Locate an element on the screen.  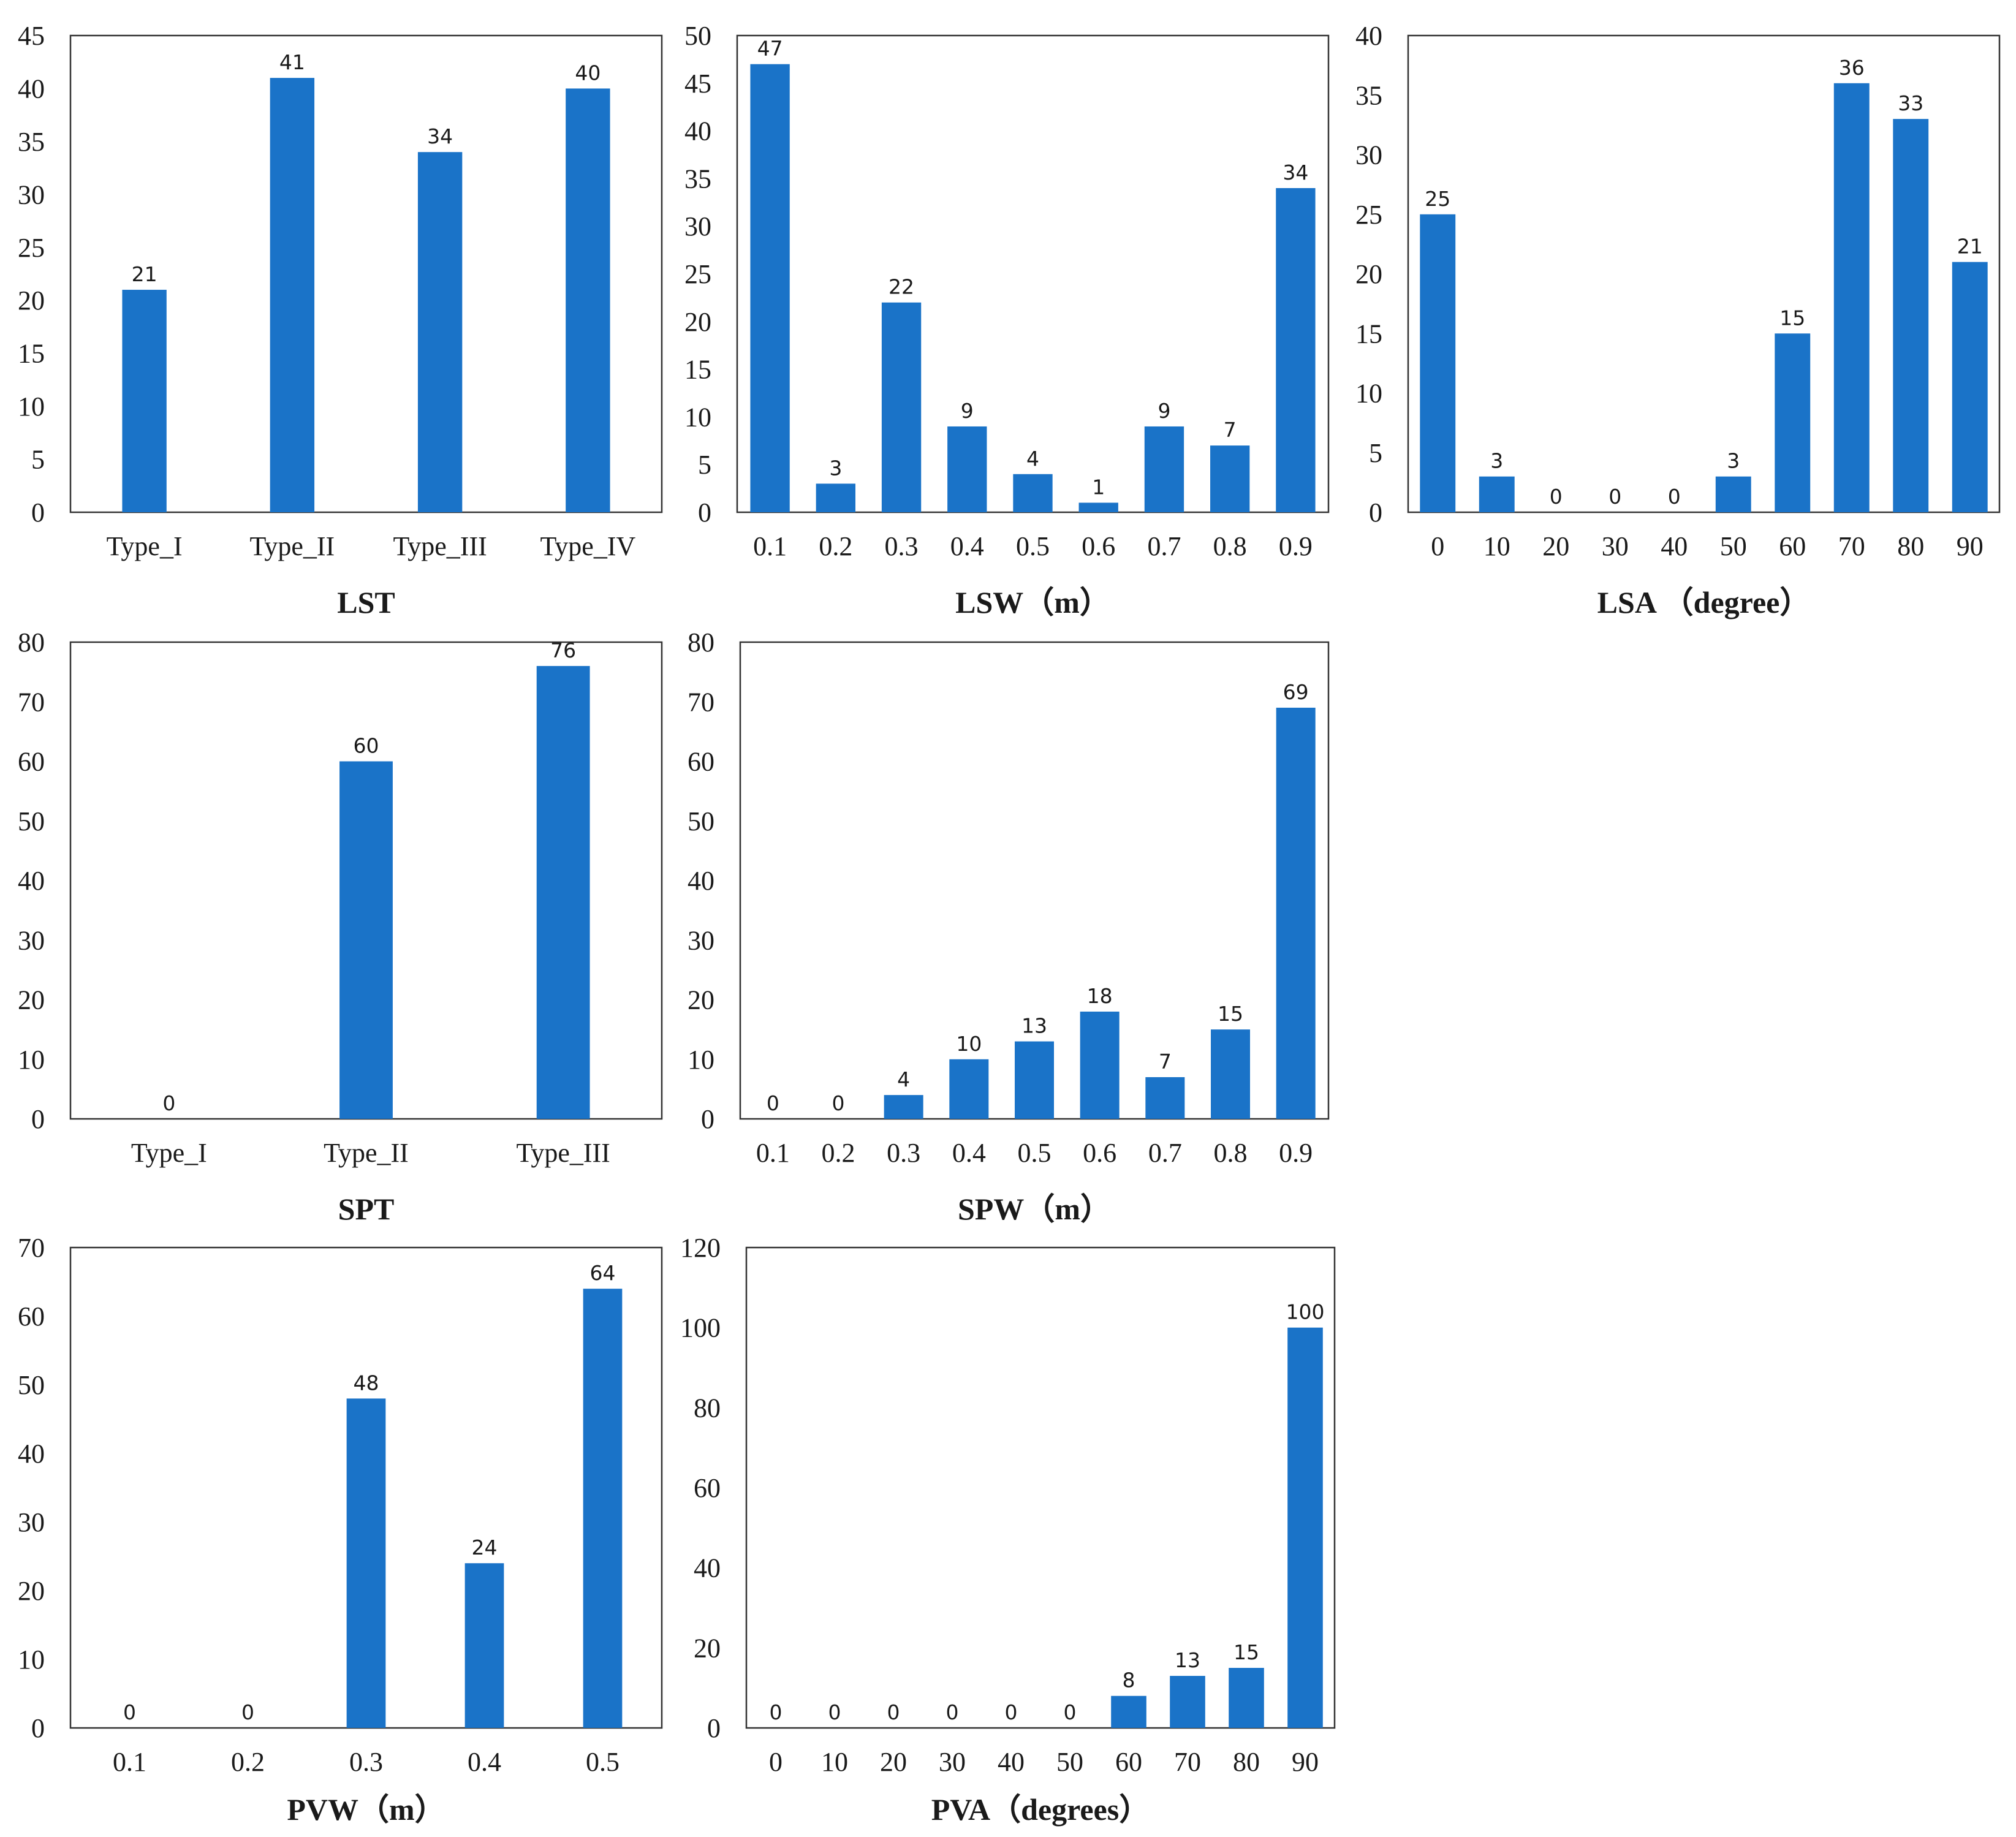
x-tick-label: 0.2 is located at coordinates (835, 546).